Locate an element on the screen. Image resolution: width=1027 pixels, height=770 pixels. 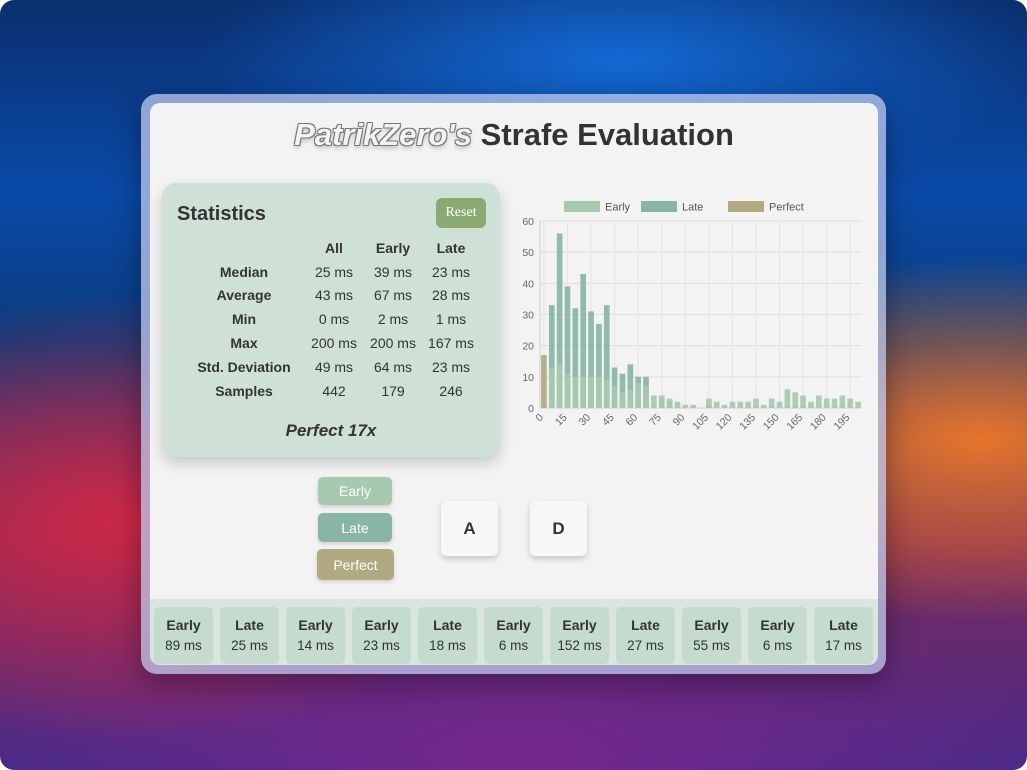
key-a: A is located at coordinates (469, 528).